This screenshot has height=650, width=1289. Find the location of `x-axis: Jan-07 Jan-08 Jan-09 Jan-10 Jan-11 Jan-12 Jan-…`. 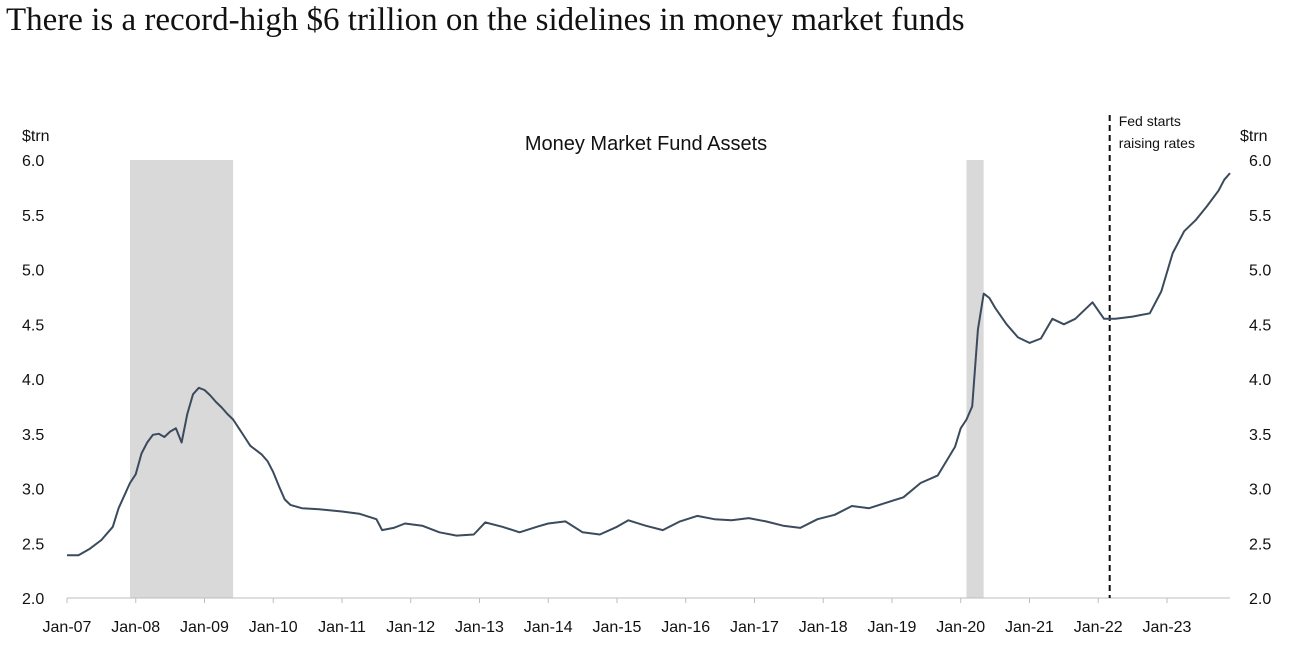

x-axis: Jan-07 Jan-08 Jan-09 Jan-10 Jan-11 Jan-12 Jan-… is located at coordinates (617, 617).